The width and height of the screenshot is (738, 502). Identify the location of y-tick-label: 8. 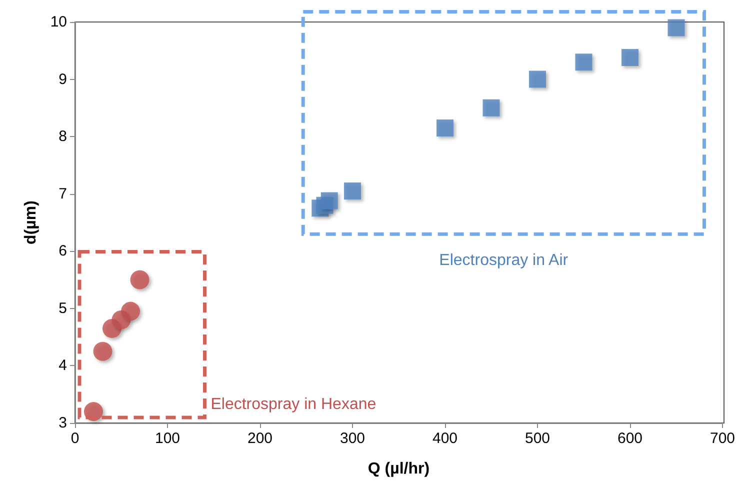
(62, 137).